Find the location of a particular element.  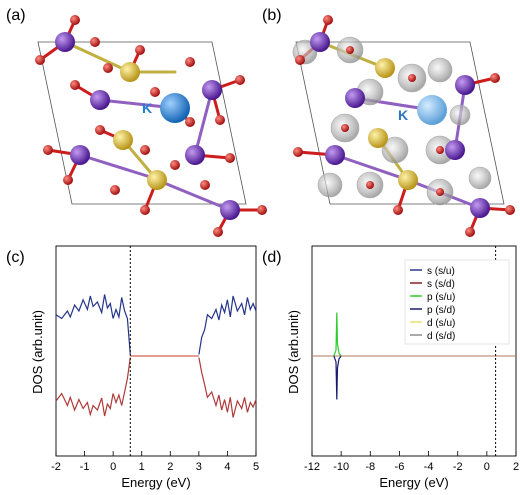

x-axis-label-c: Energy (eV) is located at coordinates (155, 482).